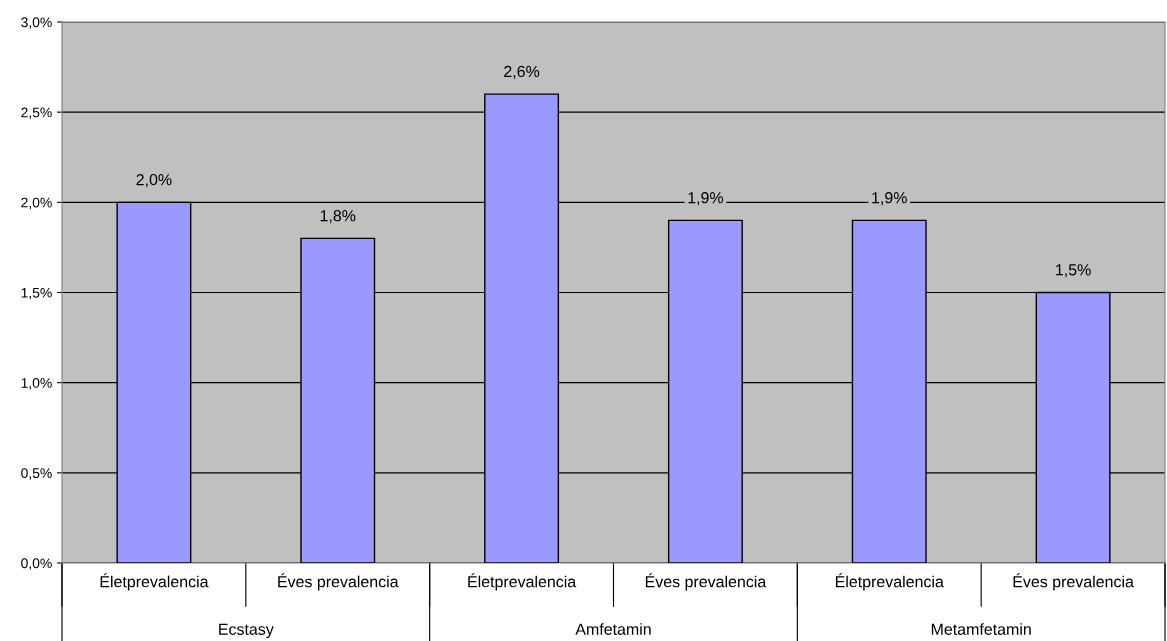 The image size is (1167, 641). What do you see at coordinates (36, 113) in the screenshot?
I see `y-tick-label: 2,5%` at bounding box center [36, 113].